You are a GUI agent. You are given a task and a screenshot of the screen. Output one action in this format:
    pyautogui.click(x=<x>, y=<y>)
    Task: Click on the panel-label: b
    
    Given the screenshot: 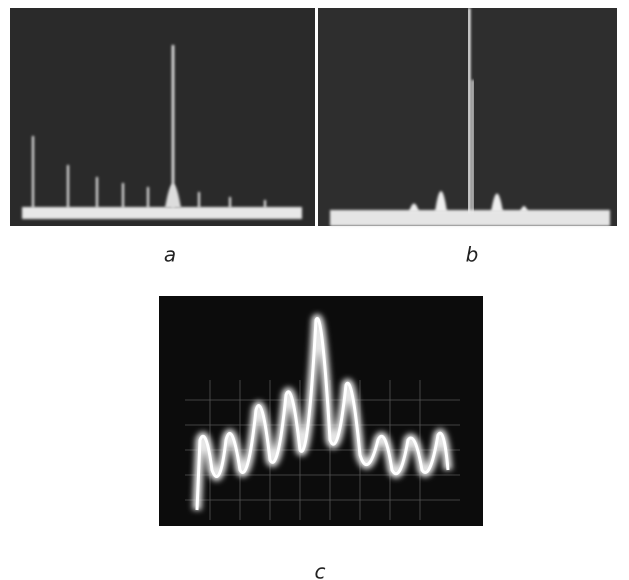 What is the action you would take?
    pyautogui.click(x=472, y=255)
    